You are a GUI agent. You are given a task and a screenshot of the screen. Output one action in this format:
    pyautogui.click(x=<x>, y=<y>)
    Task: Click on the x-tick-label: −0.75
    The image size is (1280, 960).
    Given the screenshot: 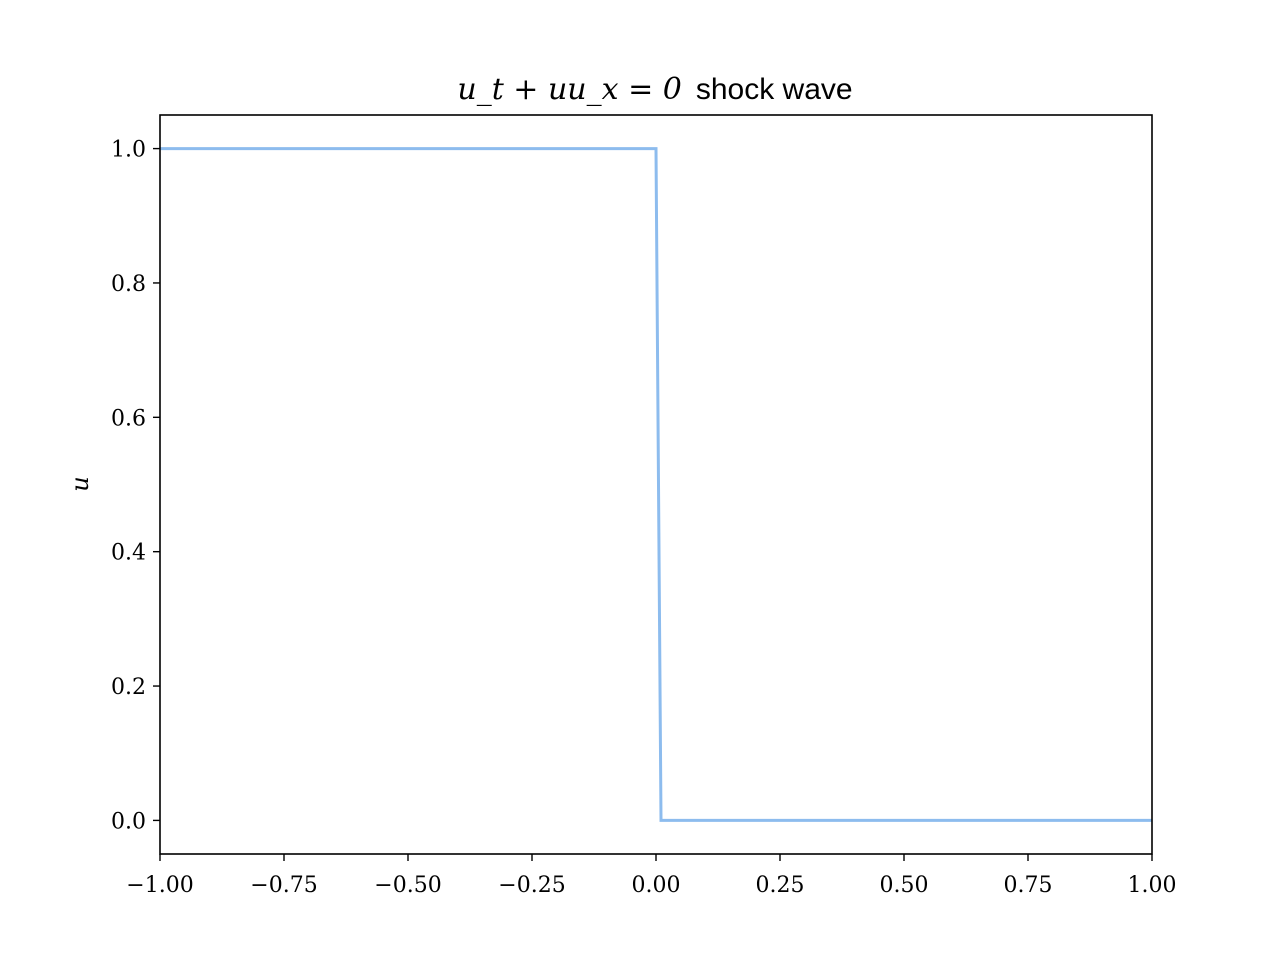 What is the action you would take?
    pyautogui.click(x=283, y=885)
    